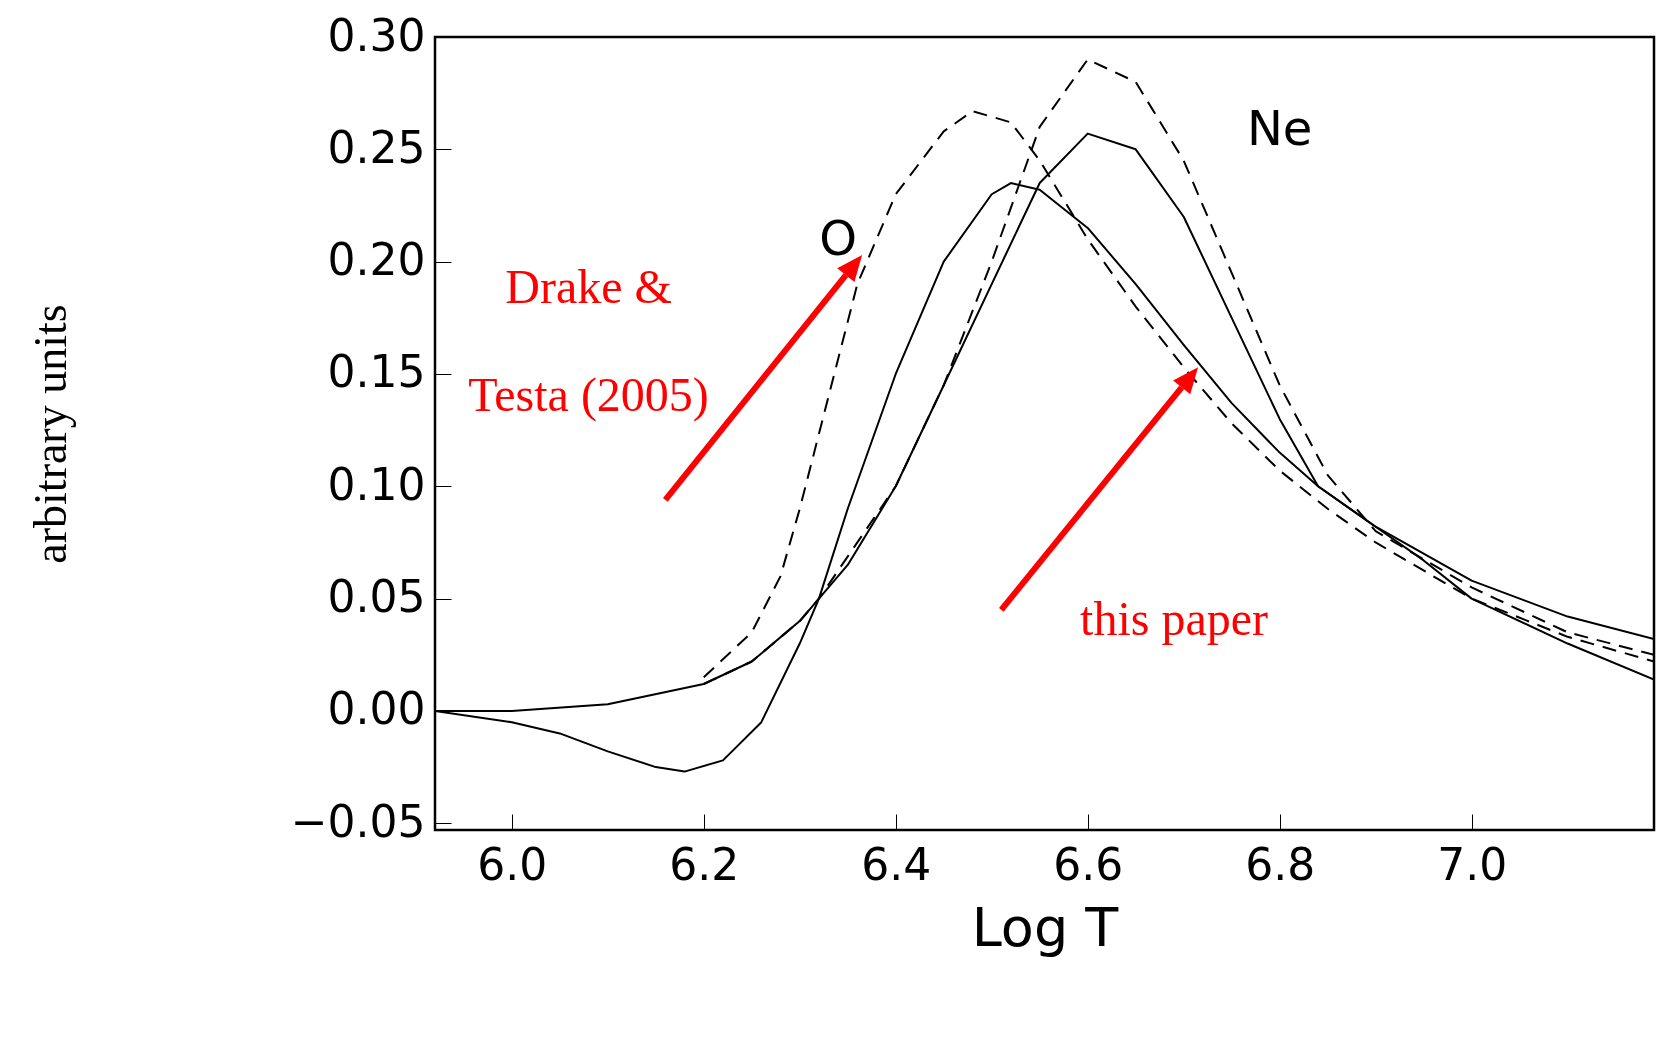  What do you see at coordinates (896, 864) in the screenshot?
I see `x-tick-label: 6.4` at bounding box center [896, 864].